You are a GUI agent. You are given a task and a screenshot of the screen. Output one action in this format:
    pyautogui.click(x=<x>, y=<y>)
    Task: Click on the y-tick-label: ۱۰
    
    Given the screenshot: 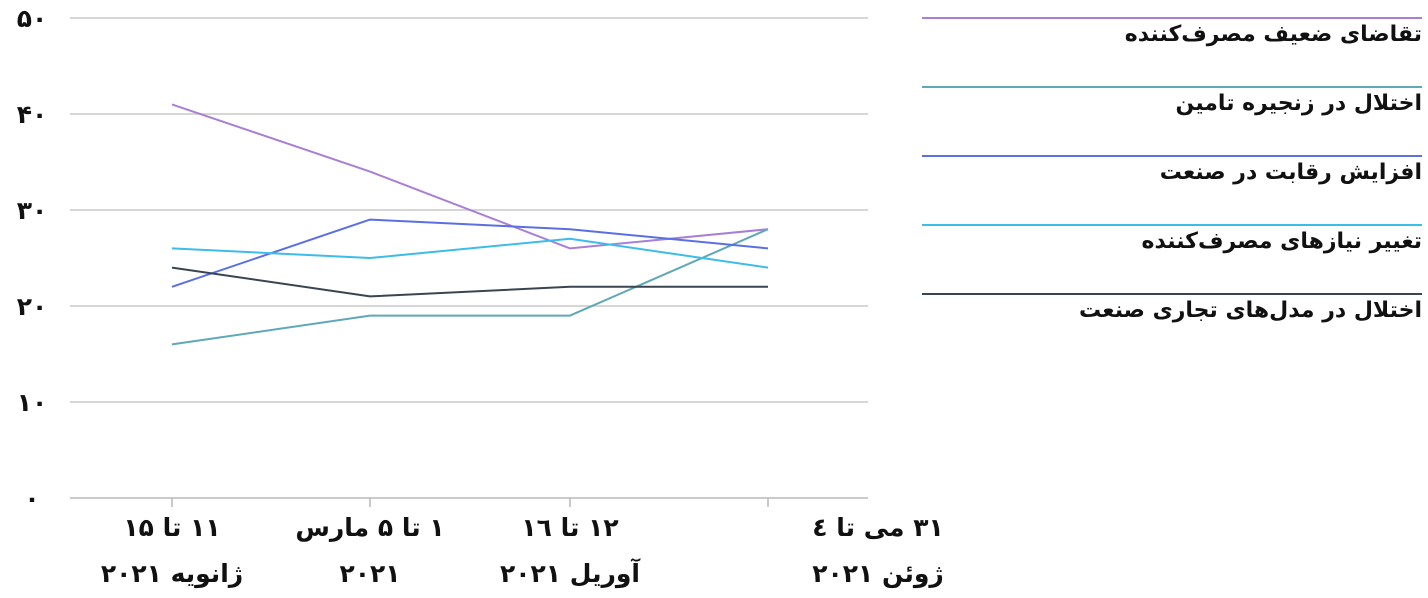 What is the action you would take?
    pyautogui.click(x=32, y=402)
    